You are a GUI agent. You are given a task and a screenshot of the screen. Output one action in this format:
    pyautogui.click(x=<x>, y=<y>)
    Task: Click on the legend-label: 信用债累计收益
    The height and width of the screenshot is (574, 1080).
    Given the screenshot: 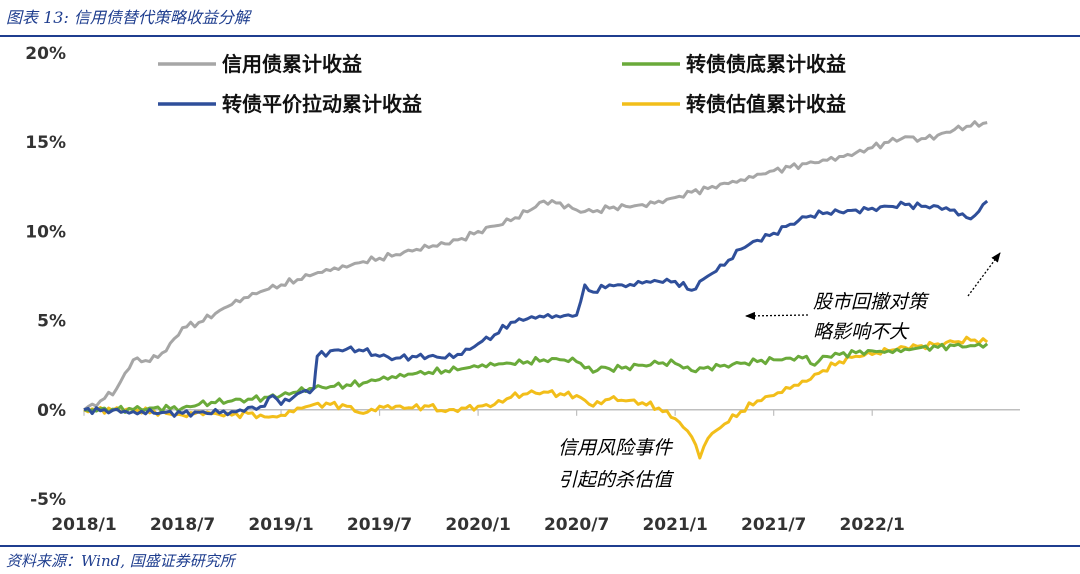 What is the action you would take?
    pyautogui.click(x=292, y=64)
    